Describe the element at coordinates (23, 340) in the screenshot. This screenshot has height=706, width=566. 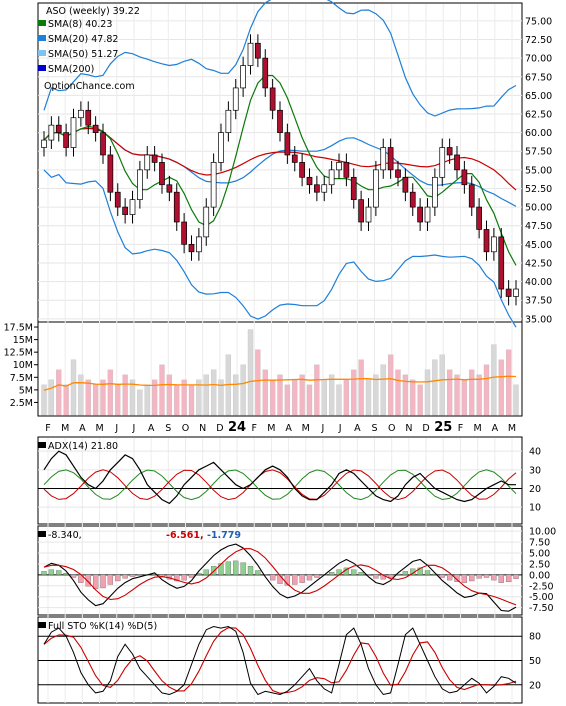
I see `volume-tick-label: 15M` at that location.